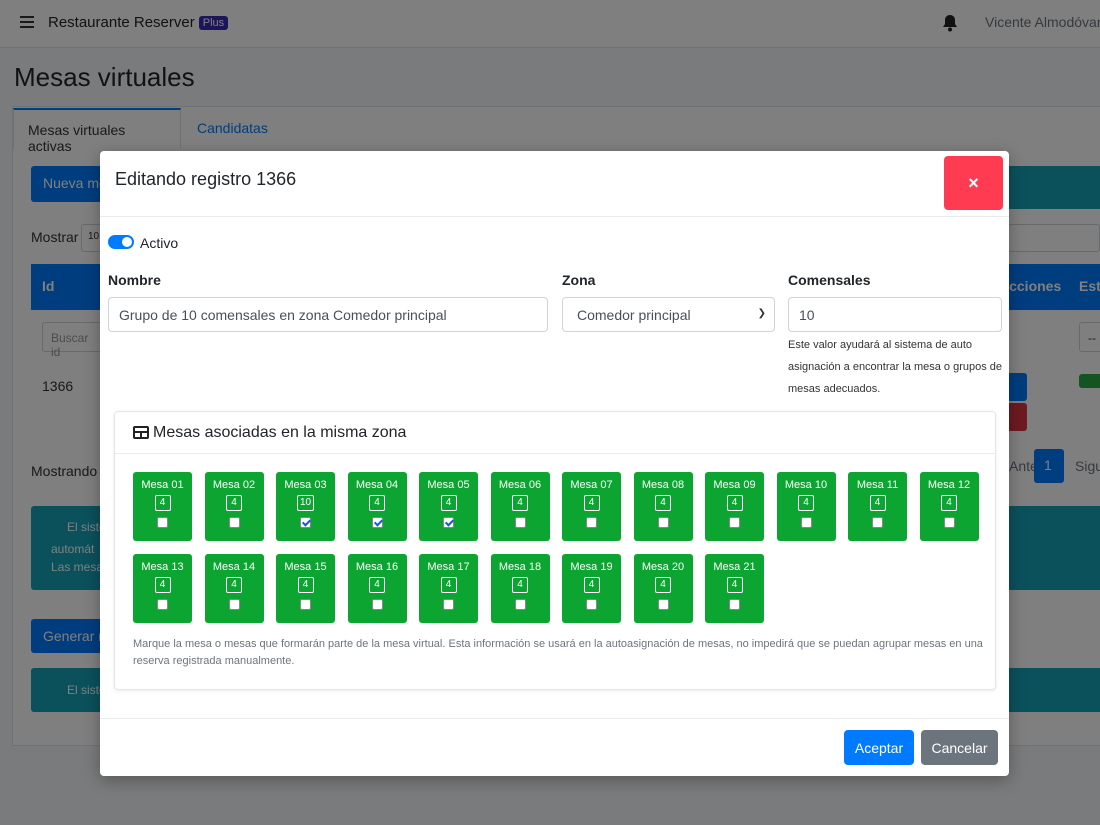  I want to click on close-button: ×, so click(973, 183).